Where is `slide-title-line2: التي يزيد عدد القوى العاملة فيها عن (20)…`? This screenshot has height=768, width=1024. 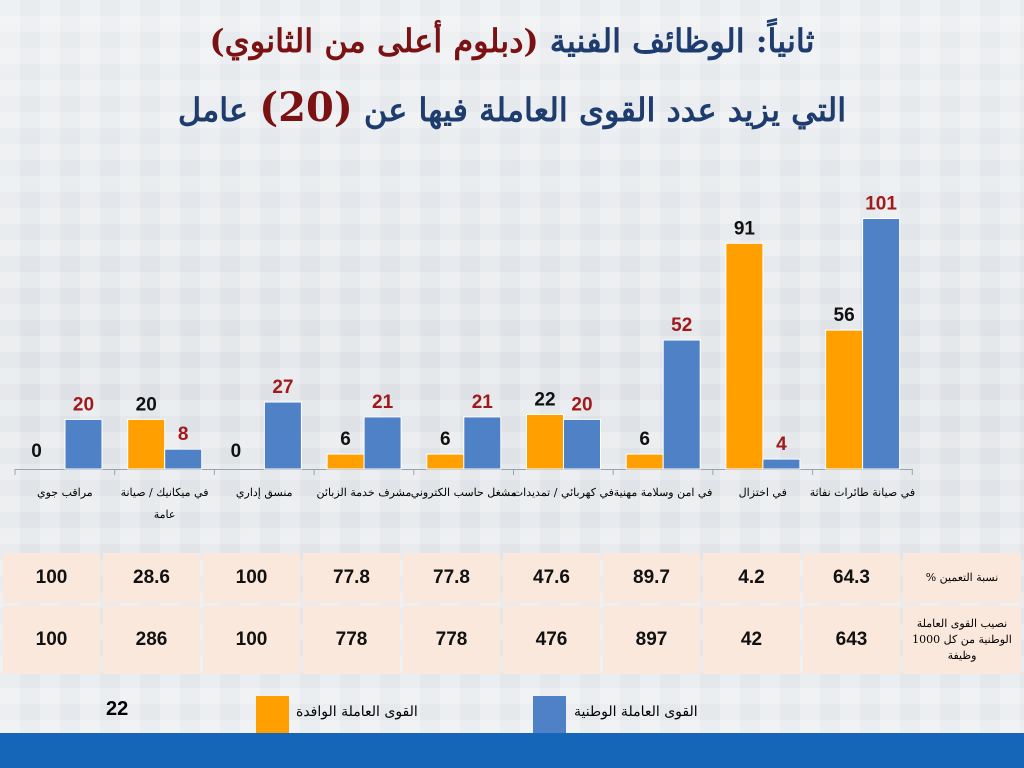
slide-title-line2: التي يزيد عدد القوى العاملة فيها عن (20)… is located at coordinates (512, 107).